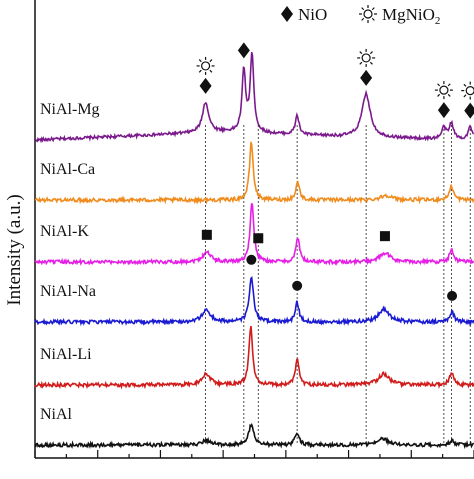 The width and height of the screenshot is (474, 479). Describe the element at coordinates (67, 169) in the screenshot. I see `series-label-nial-ca: NiAl-Ca` at that location.